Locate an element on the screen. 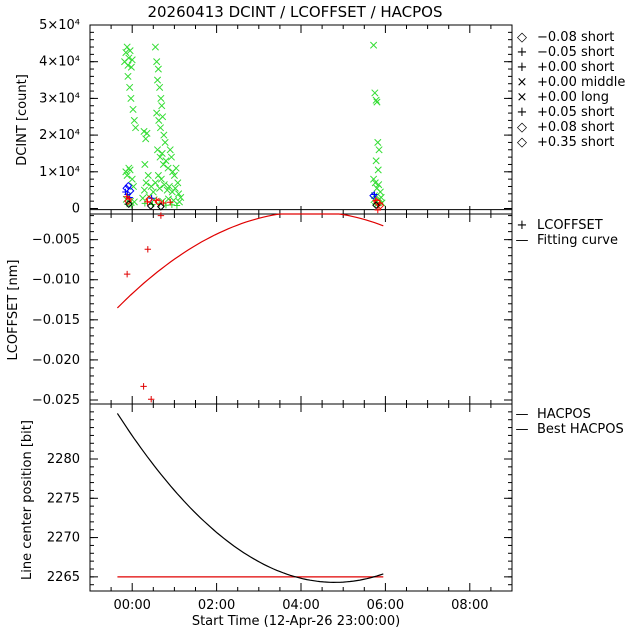 This screenshot has width=640, height=640. legend-label: +0.05 short is located at coordinates (575, 112).